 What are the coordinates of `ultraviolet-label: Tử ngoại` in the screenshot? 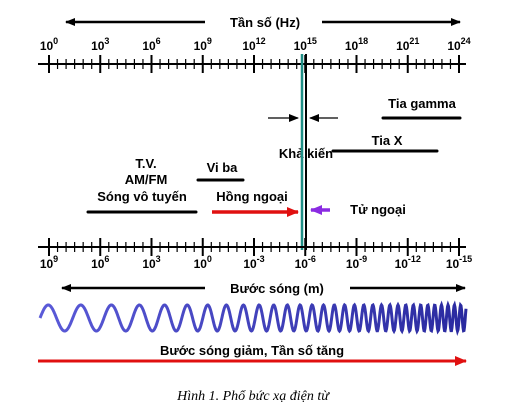 It's located at (378, 209).